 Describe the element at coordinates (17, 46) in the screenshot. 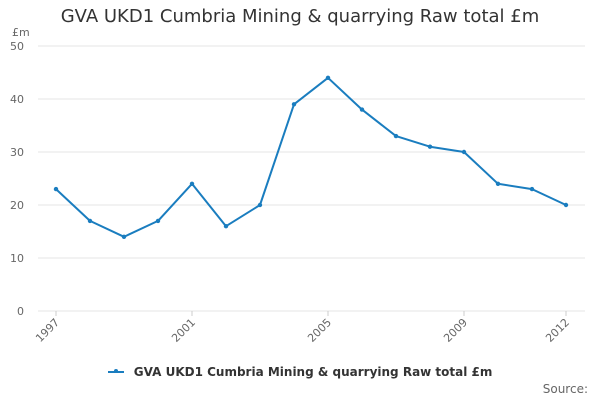

I see `y-tick-label: 50` at that location.